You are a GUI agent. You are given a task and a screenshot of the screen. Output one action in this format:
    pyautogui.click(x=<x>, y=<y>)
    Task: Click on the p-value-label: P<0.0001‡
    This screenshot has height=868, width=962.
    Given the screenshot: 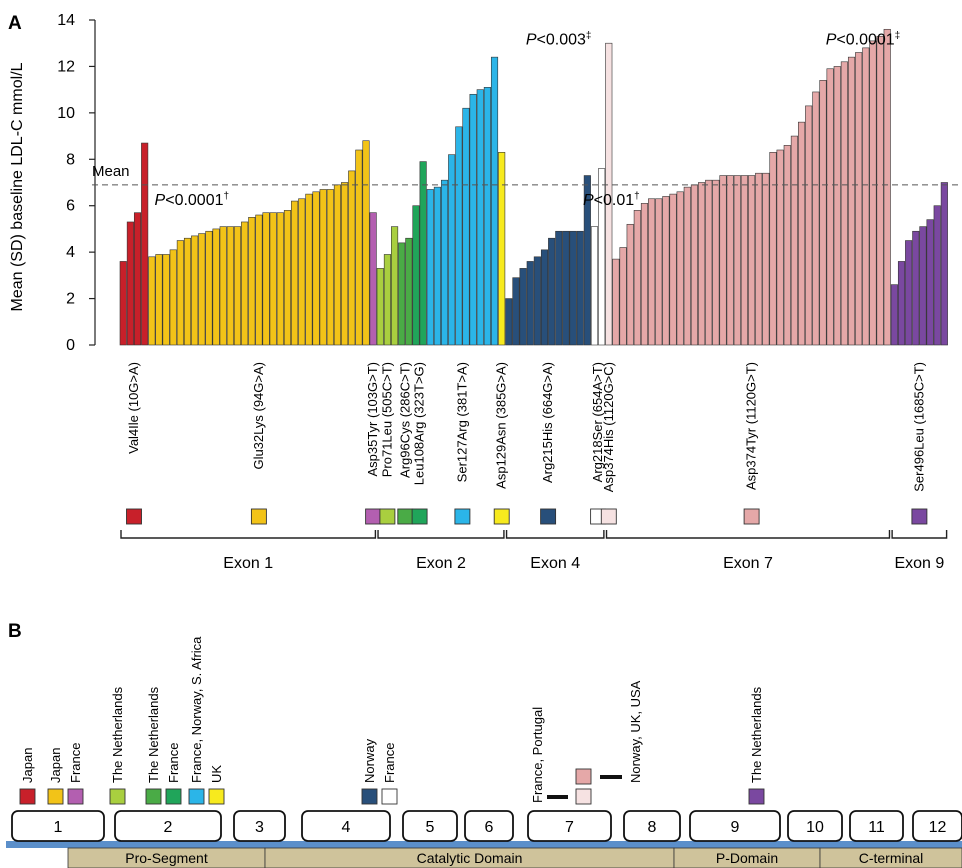 What is the action you would take?
    pyautogui.click(x=863, y=40)
    